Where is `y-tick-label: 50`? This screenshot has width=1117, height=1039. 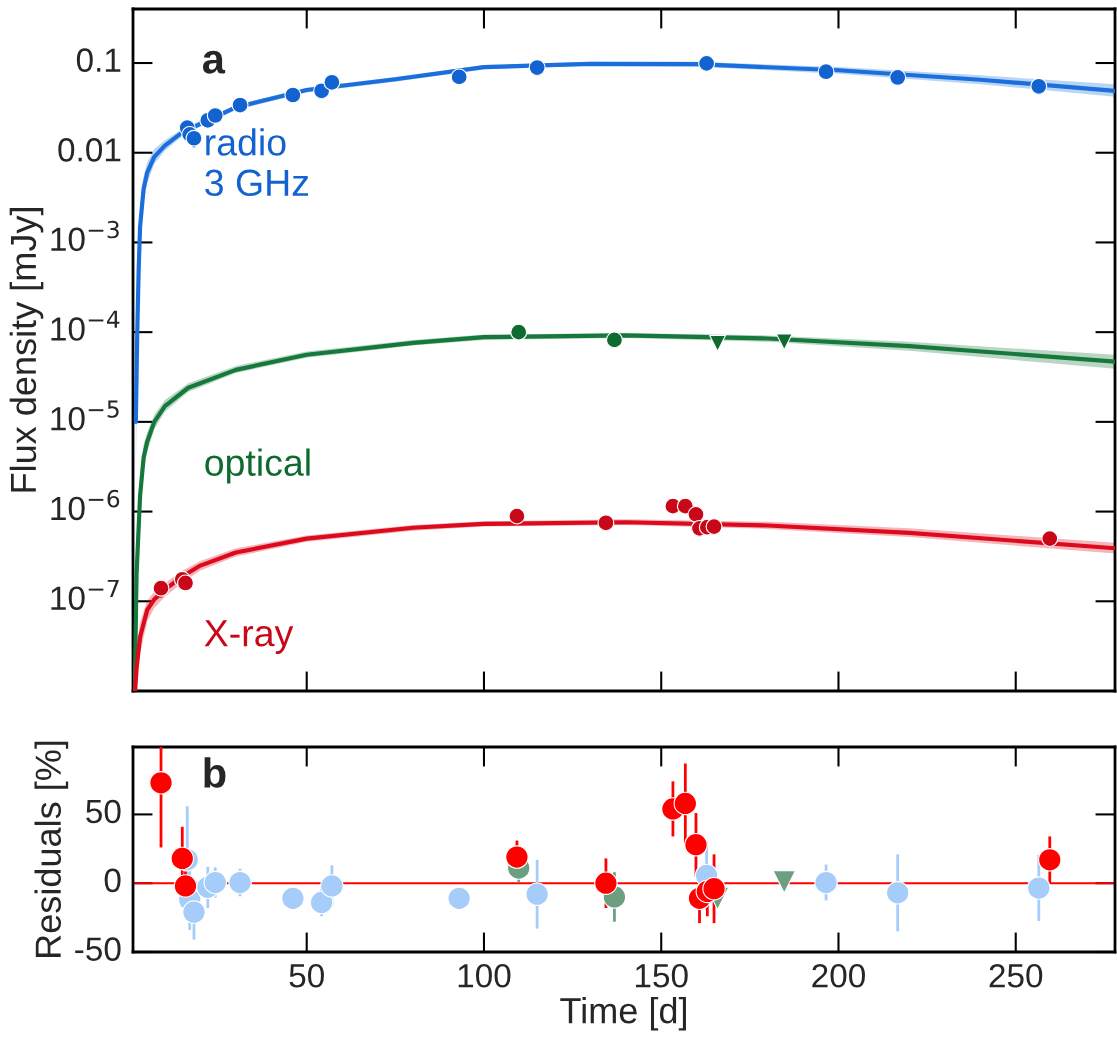
y-tick-label: 50 is located at coordinates (103, 811).